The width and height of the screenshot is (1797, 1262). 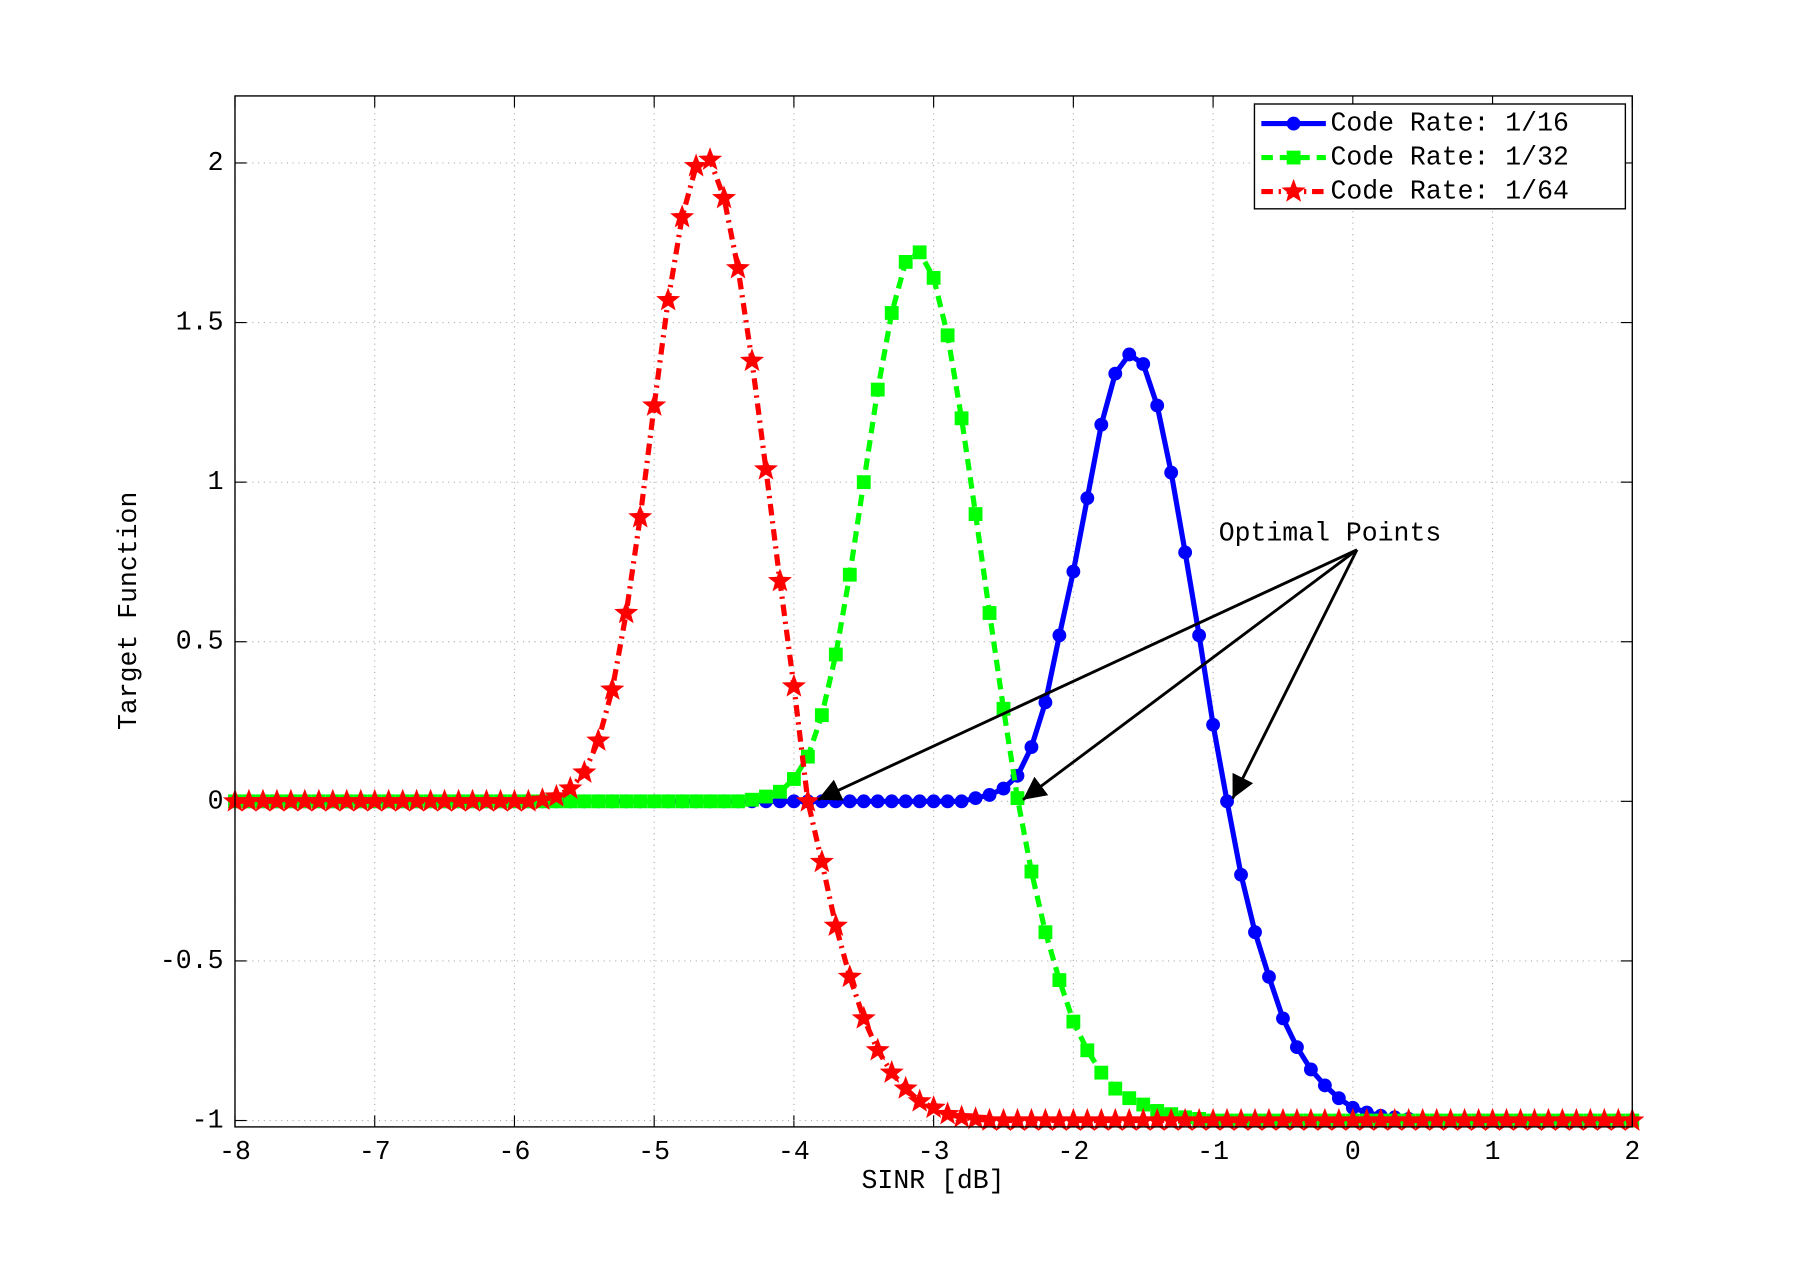 What do you see at coordinates (192, 961) in the screenshot?
I see `y-tick-label: -0.5` at bounding box center [192, 961].